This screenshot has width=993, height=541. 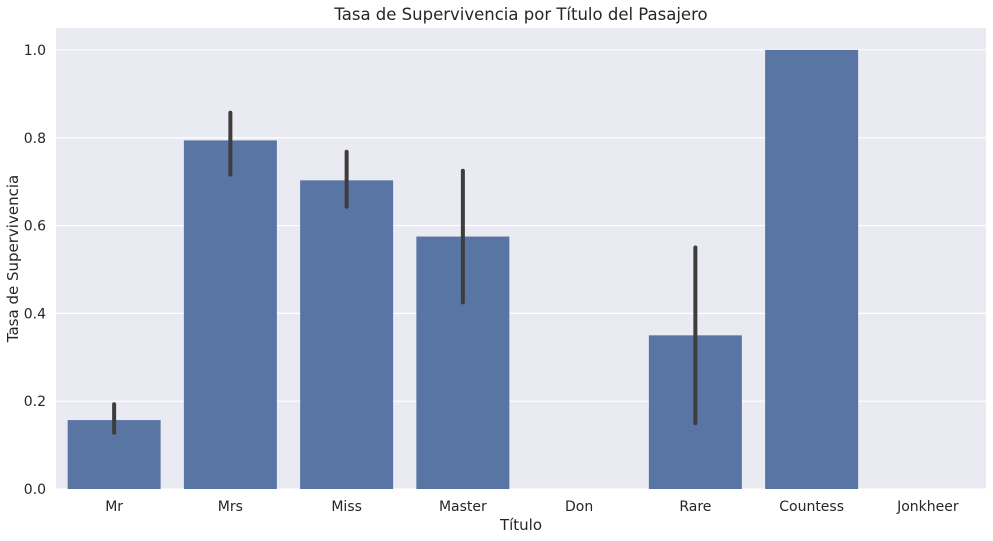 I want to click on y-tick-label: 0.4, so click(x=35, y=314).